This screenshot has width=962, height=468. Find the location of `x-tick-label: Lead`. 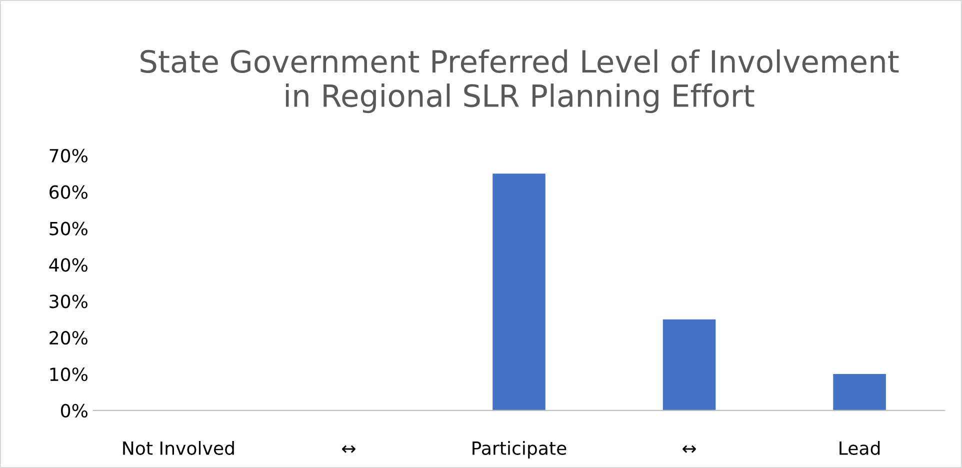

x-tick-label: Lead is located at coordinates (860, 447).